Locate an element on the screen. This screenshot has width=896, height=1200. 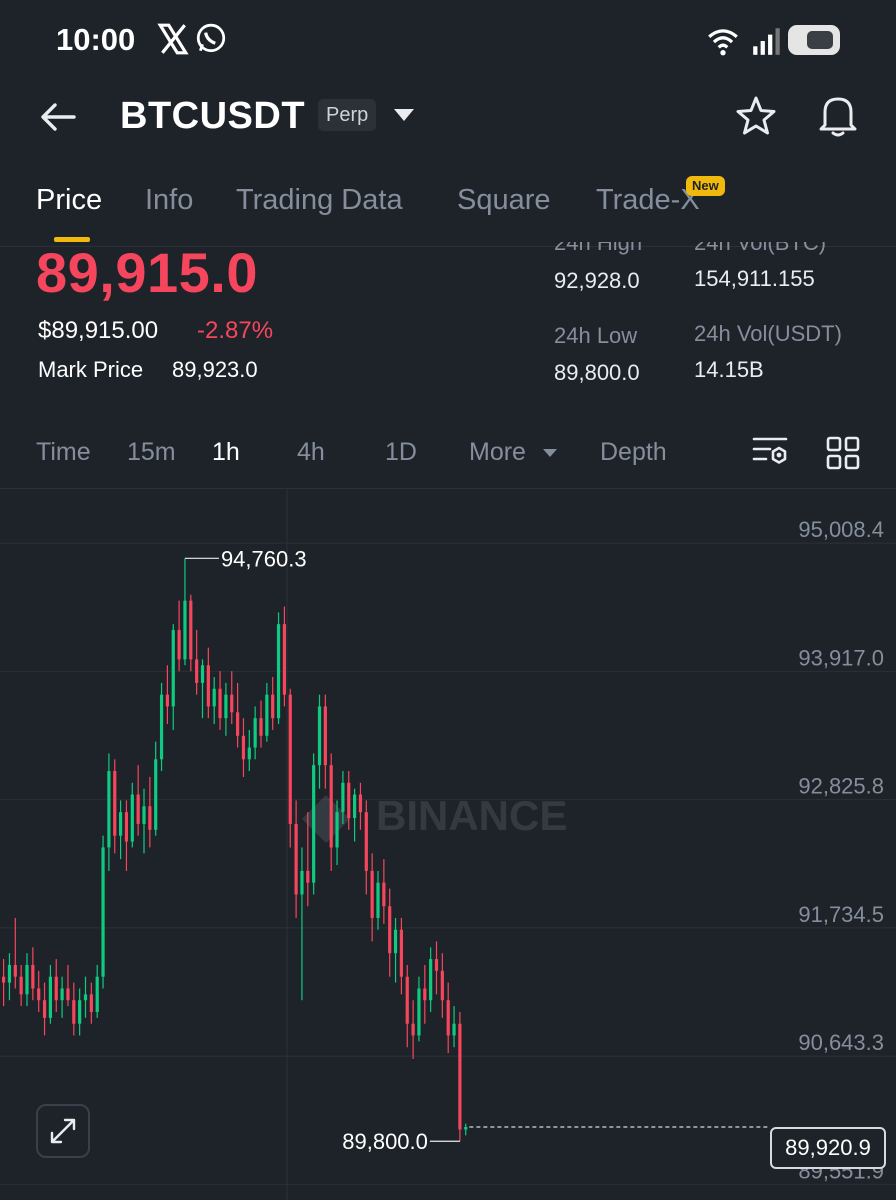
layout-grid-icon is located at coordinates (843, 453).